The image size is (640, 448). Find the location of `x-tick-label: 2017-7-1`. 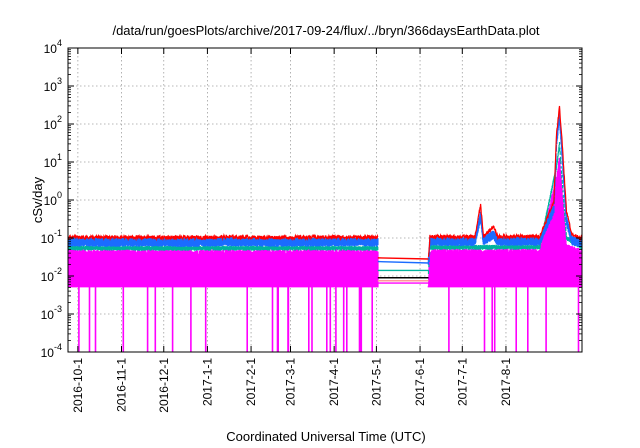

x-tick-label: 2017-7-1 is located at coordinates (462, 382).